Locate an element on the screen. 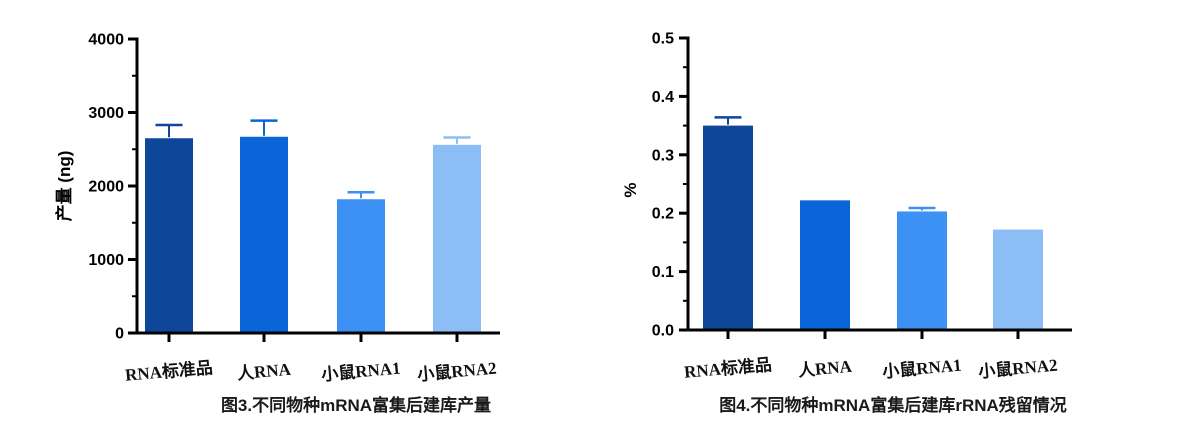  figure-4-caption: 图4.不同物种mRNA富集后建库rRNA残留情况 is located at coordinates (893, 405).